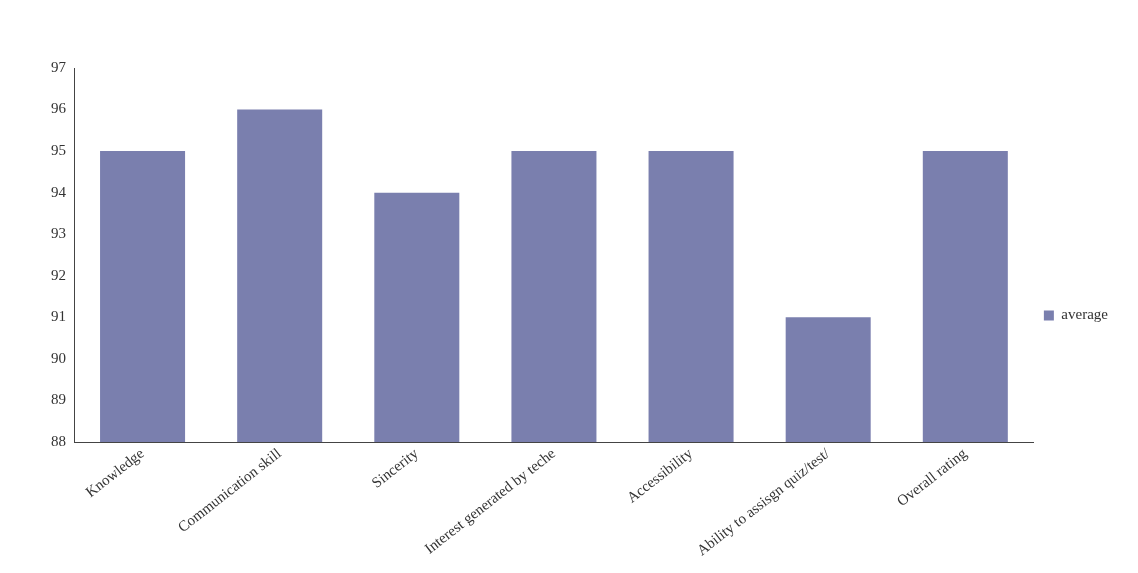 This screenshot has height=573, width=1138. I want to click on legend-label: average, so click(1085, 314).